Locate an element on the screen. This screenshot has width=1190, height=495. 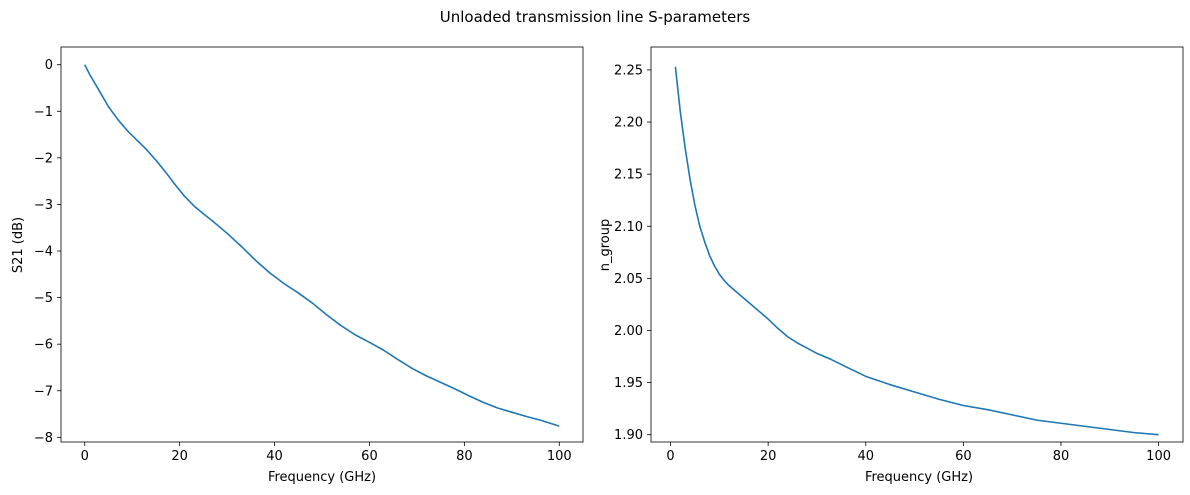
ngroup-y-axis-label: n_group is located at coordinates (605, 245).